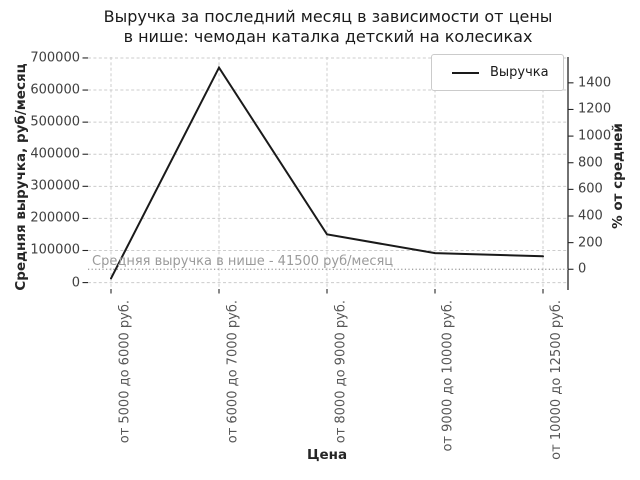 The image size is (640, 480). I want to click on legend-line-sample-icon, so click(465, 72).